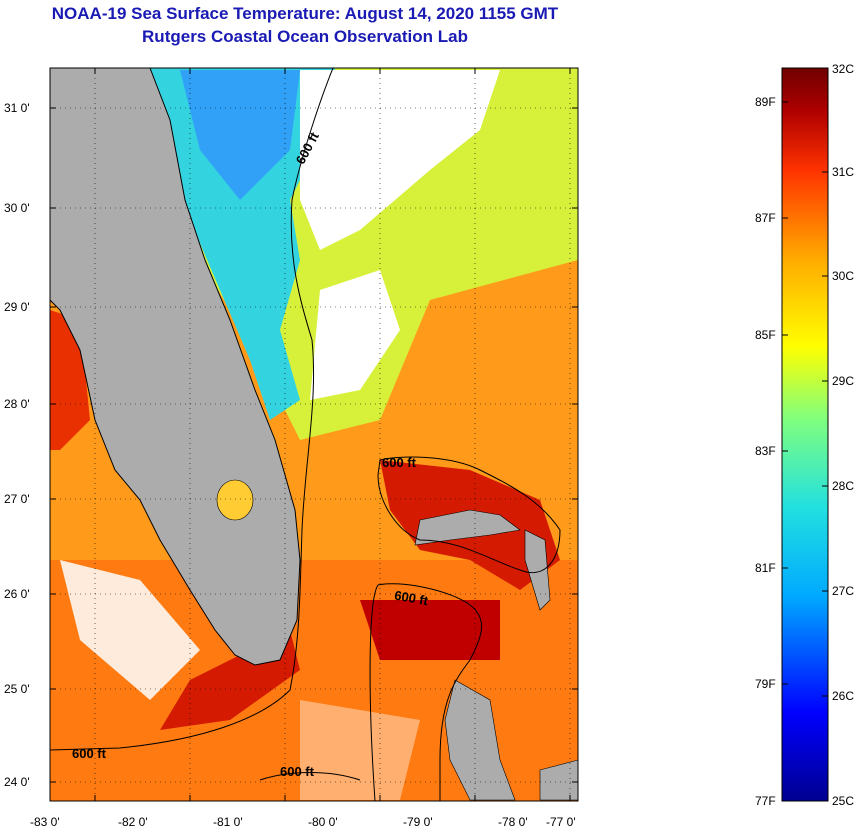 The width and height of the screenshot is (864, 832). What do you see at coordinates (765, 451) in the screenshot?
I see `colorbar-fahrenheit-label: 83F` at bounding box center [765, 451].